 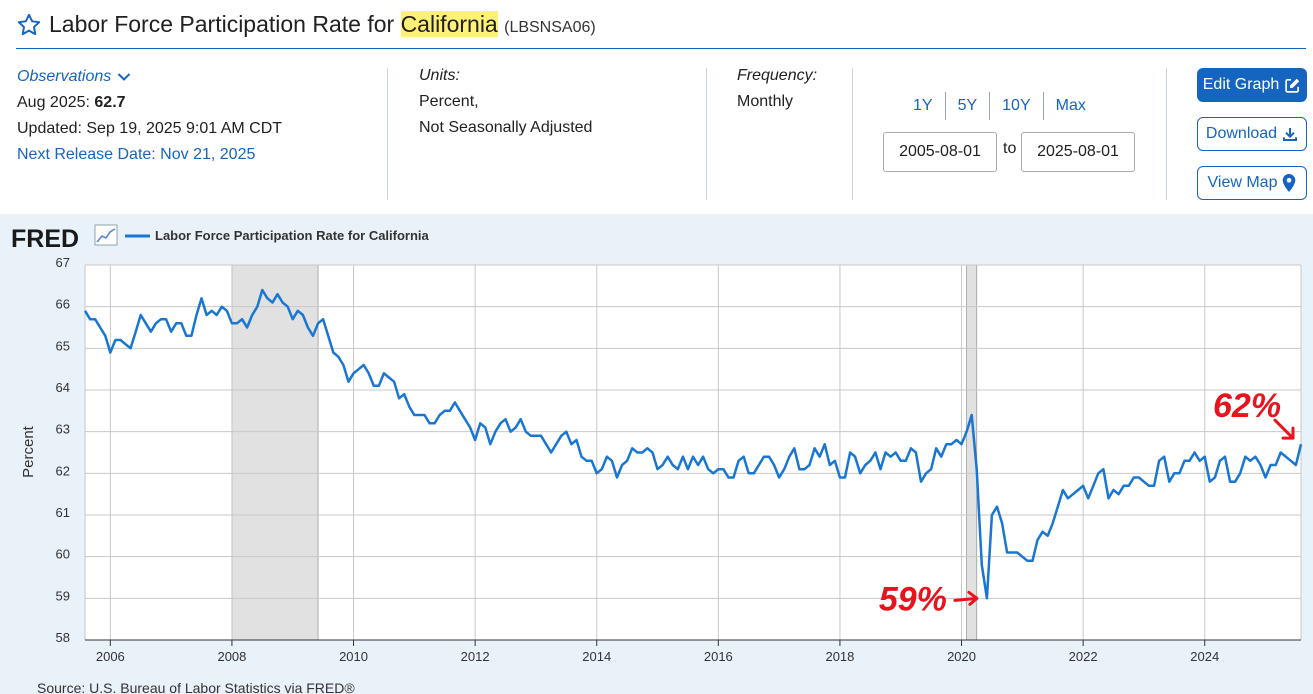 What do you see at coordinates (1289, 183) in the screenshot?
I see `map-pin-icon` at bounding box center [1289, 183].